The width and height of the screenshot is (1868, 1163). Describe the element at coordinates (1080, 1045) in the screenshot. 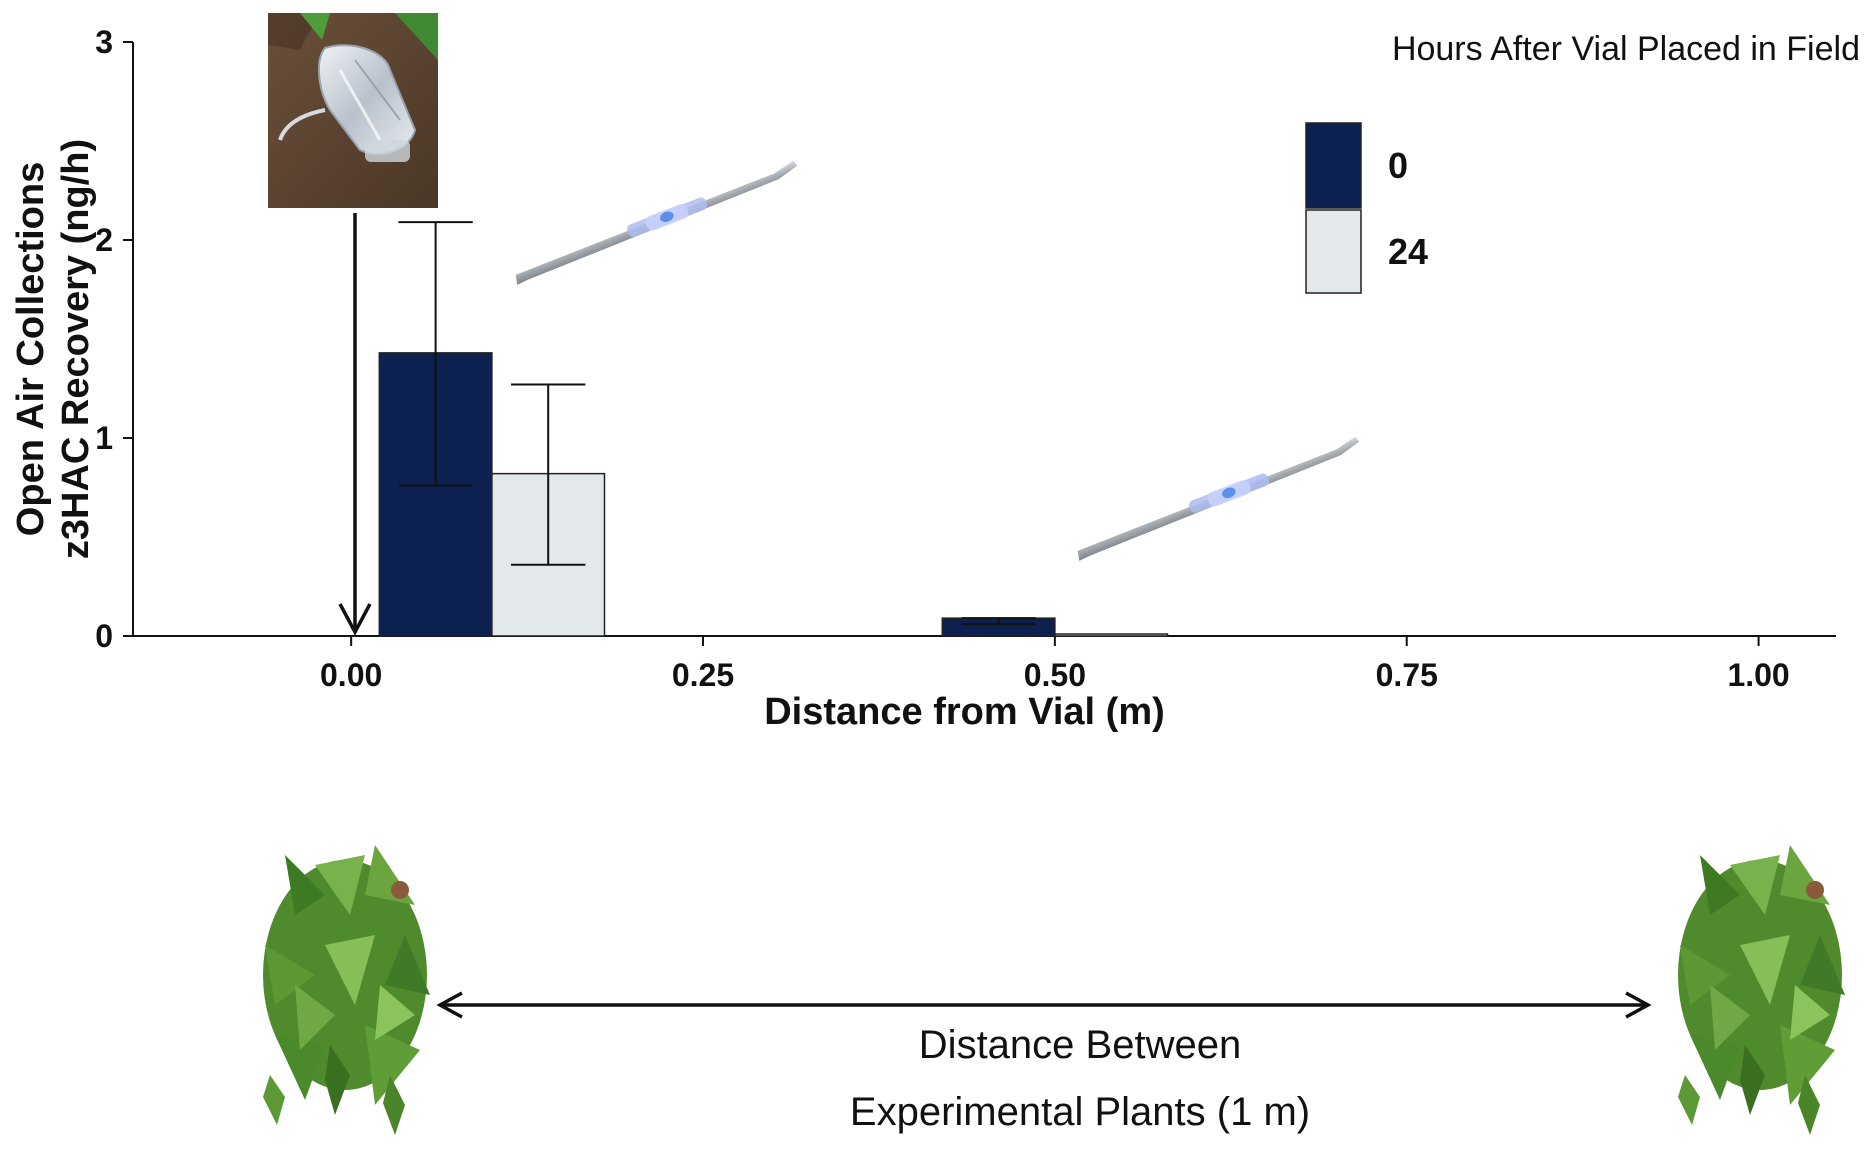

I see `caption-line-1: Distance Between` at that location.